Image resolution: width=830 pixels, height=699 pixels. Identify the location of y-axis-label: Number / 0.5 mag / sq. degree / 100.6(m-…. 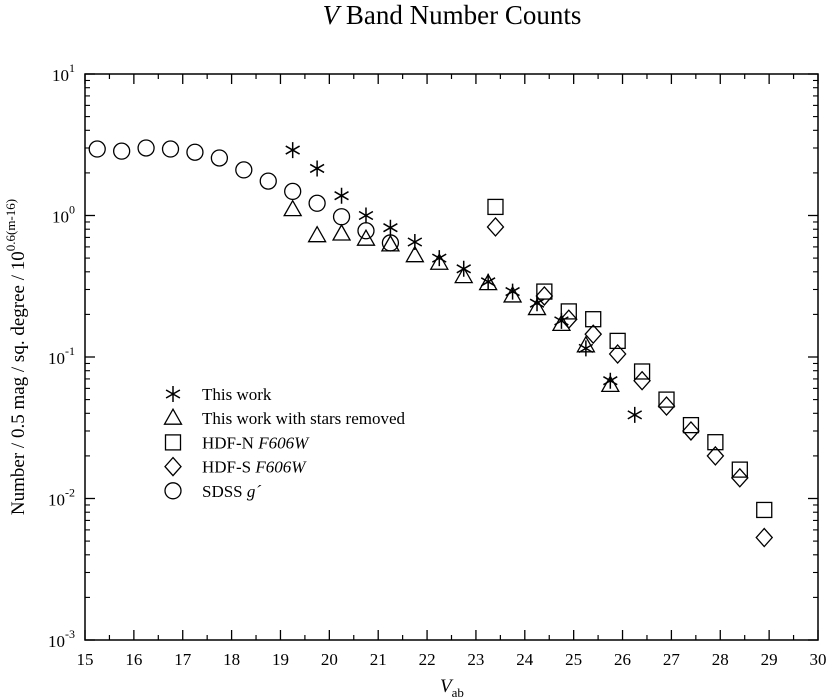
(16, 357).